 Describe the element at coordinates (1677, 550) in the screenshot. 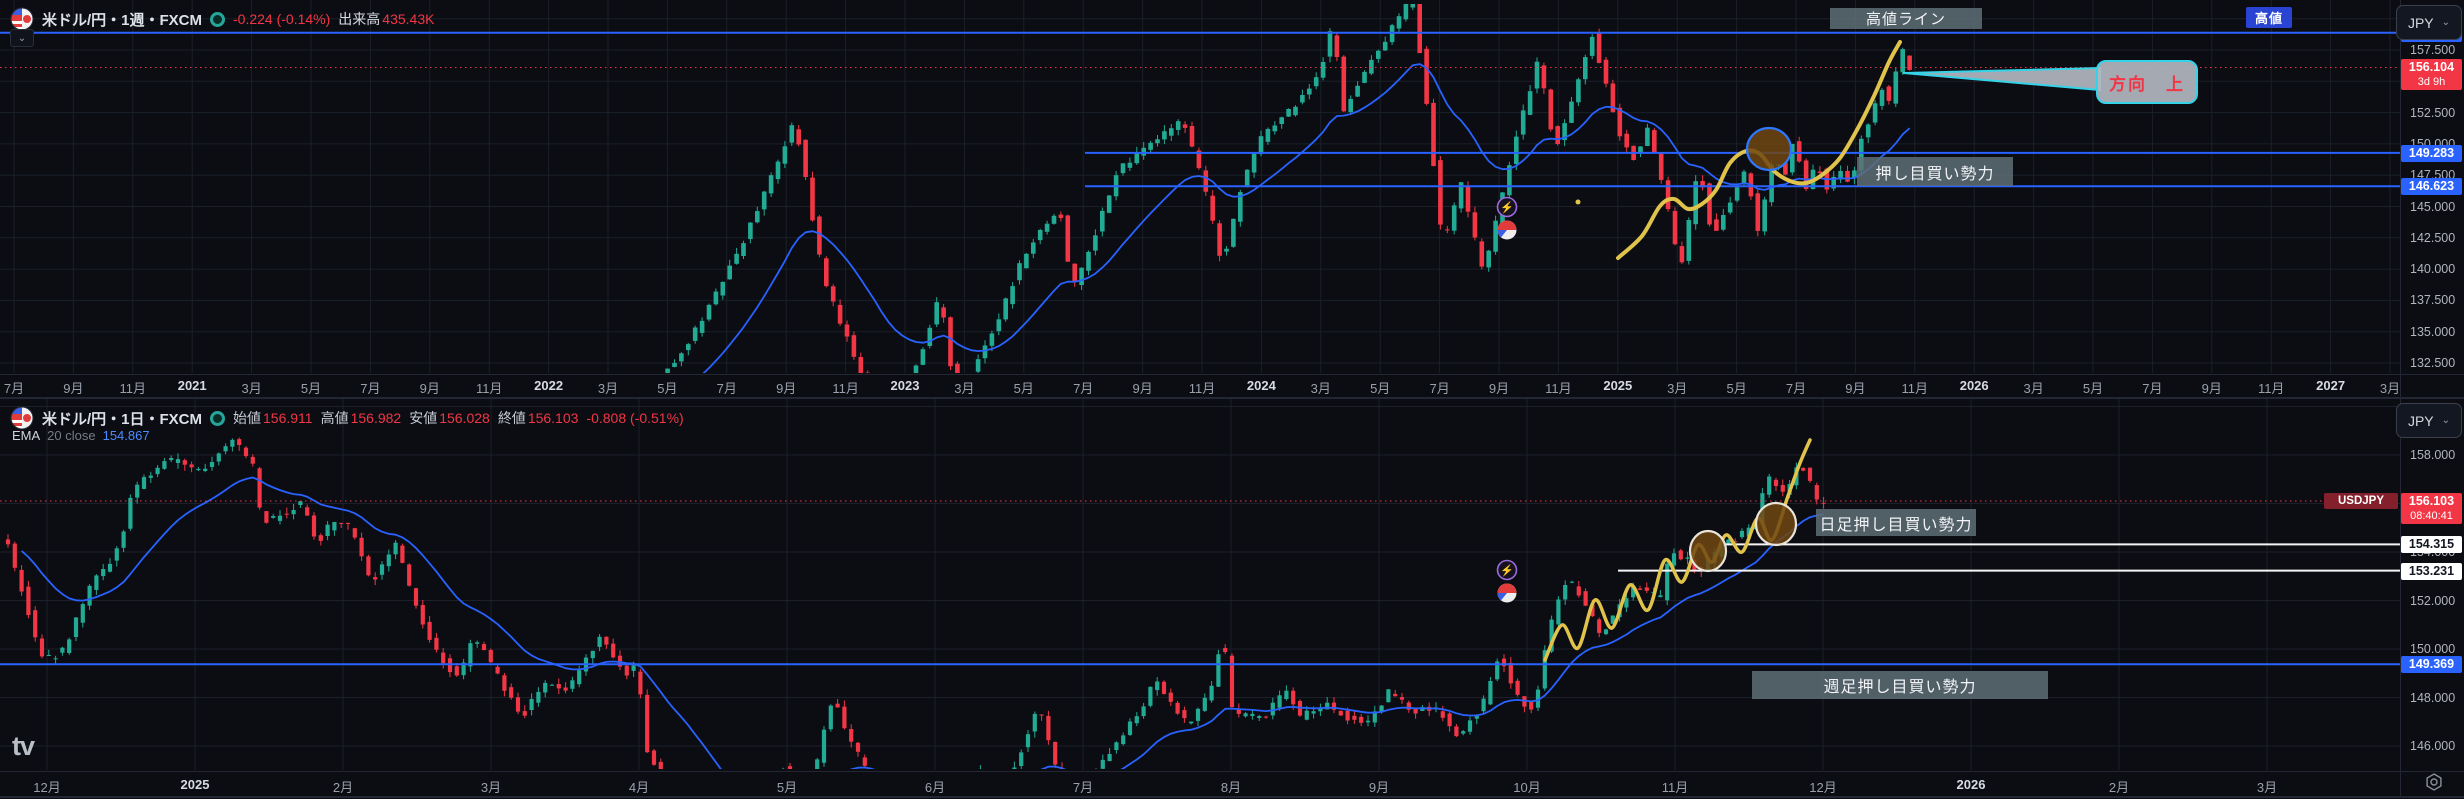

I see `trend-brush-drawing` at that location.